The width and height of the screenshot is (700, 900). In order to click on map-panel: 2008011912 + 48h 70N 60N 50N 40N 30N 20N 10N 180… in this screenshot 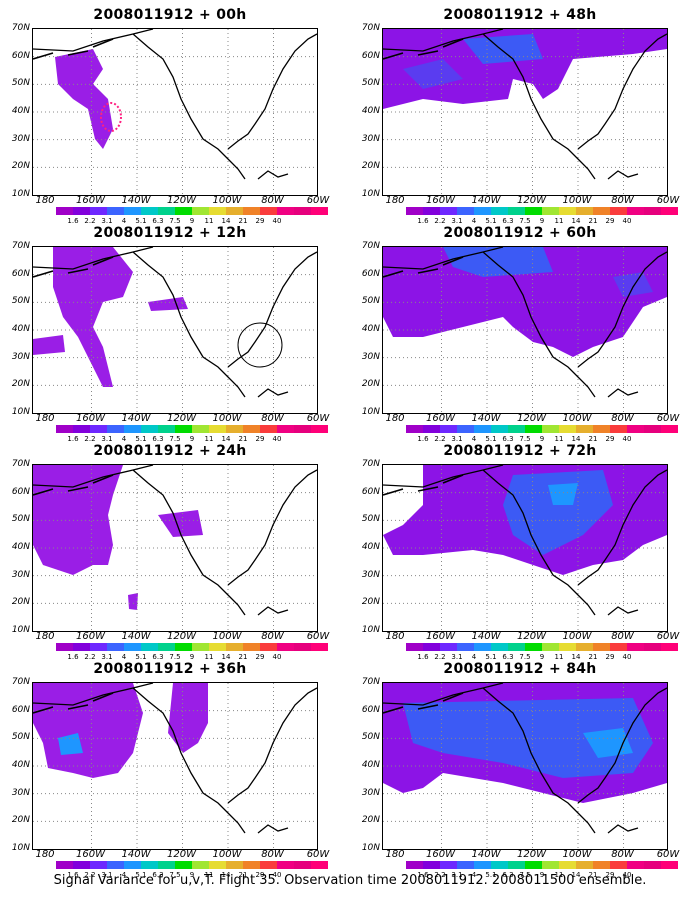, I will do `click(520, 116)`.